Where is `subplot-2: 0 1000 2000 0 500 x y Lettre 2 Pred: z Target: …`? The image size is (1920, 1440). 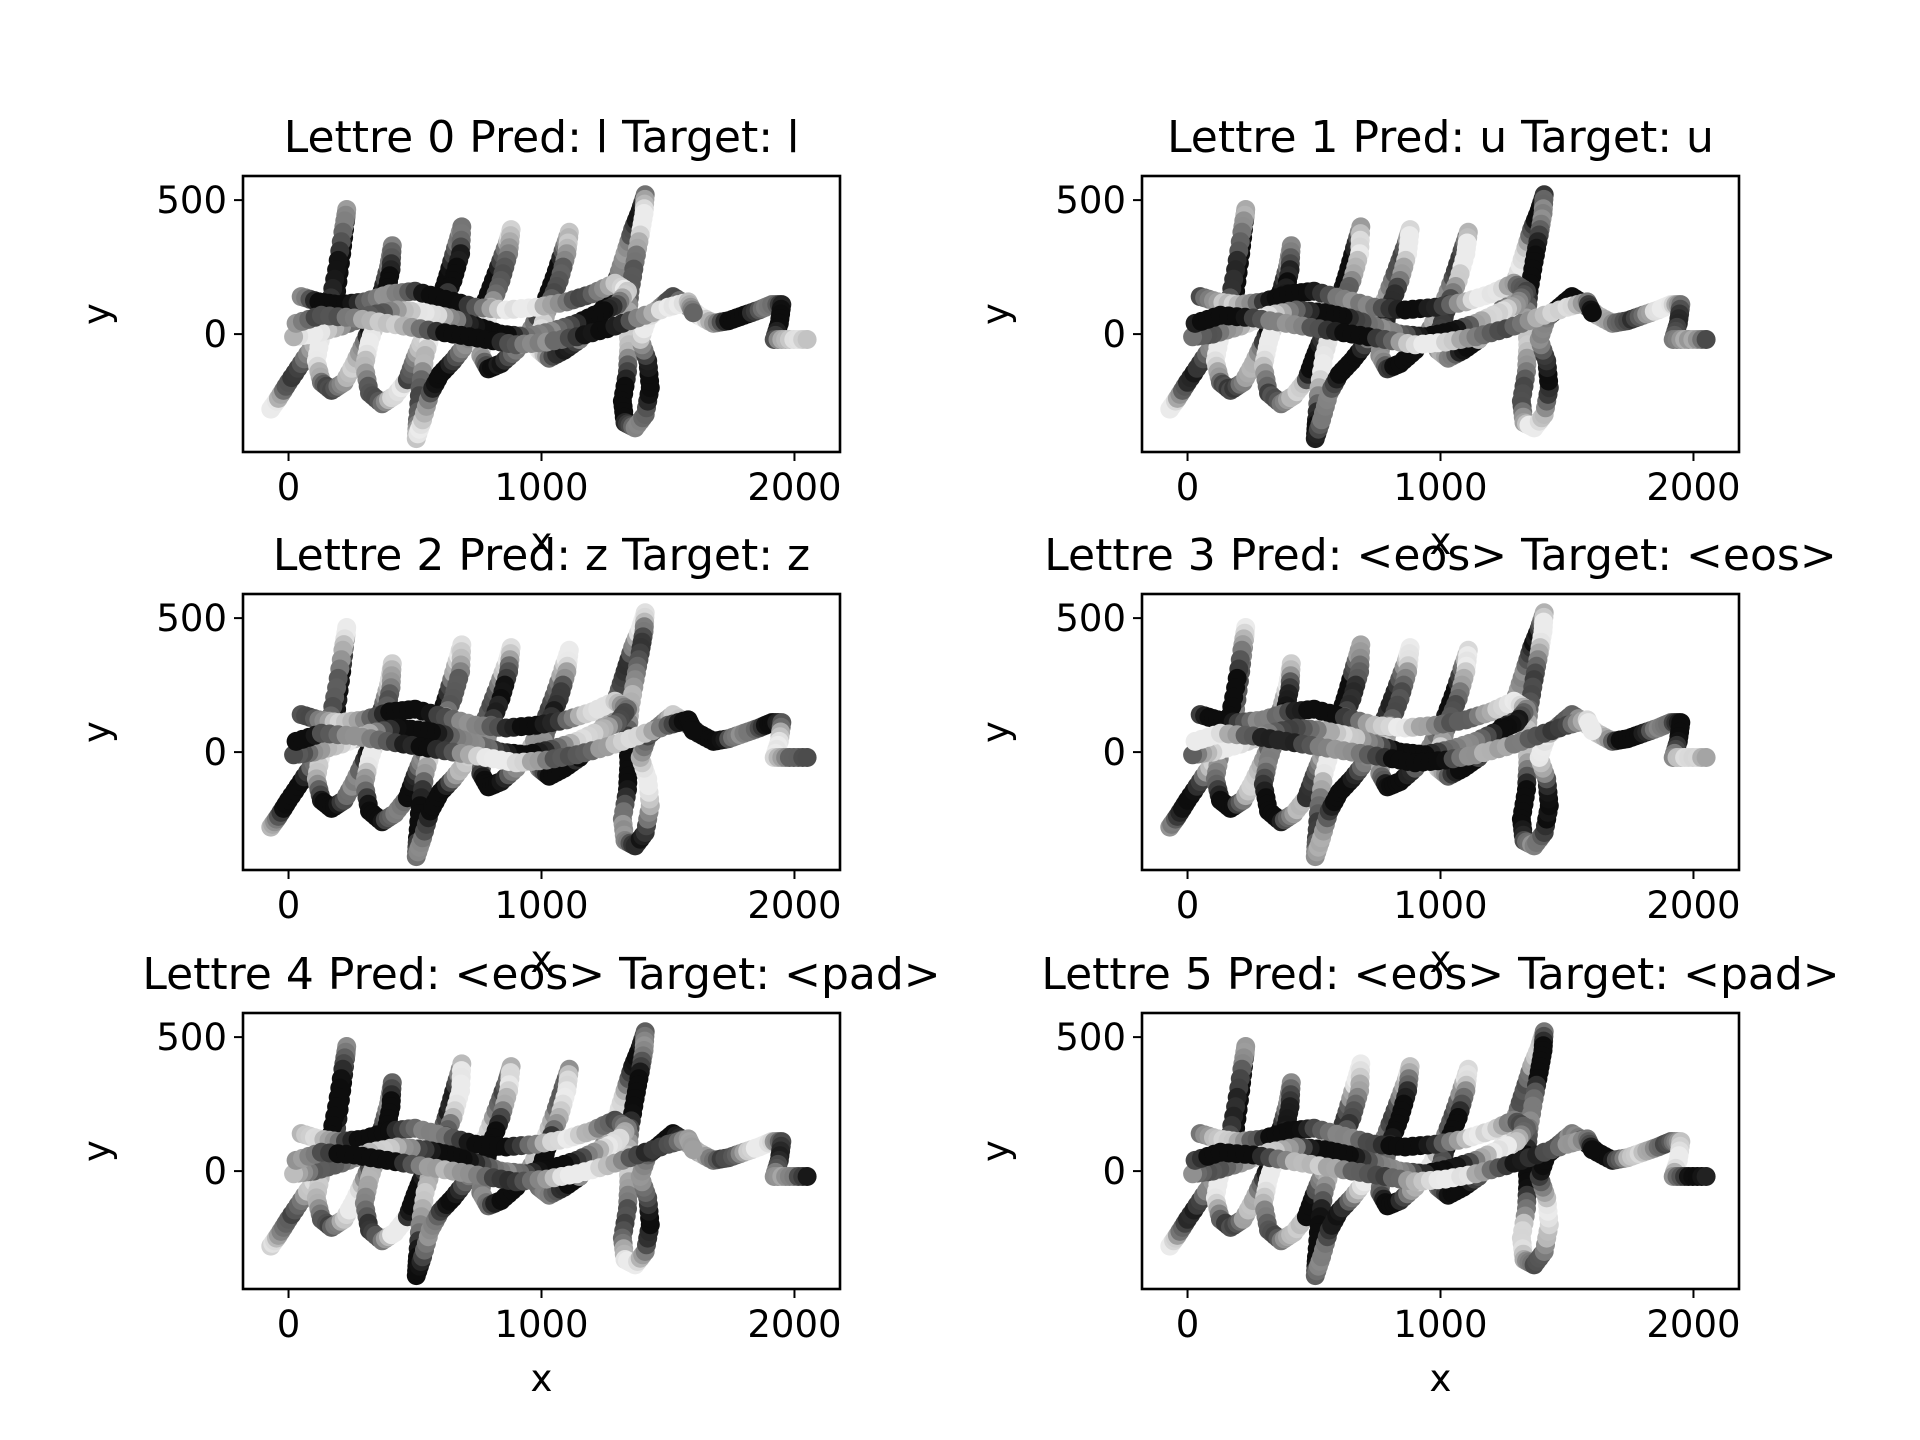
subplot-2: 0 1000 2000 0 500 x y Lettre 2 Pred: z Target: … is located at coordinates (458, 755).